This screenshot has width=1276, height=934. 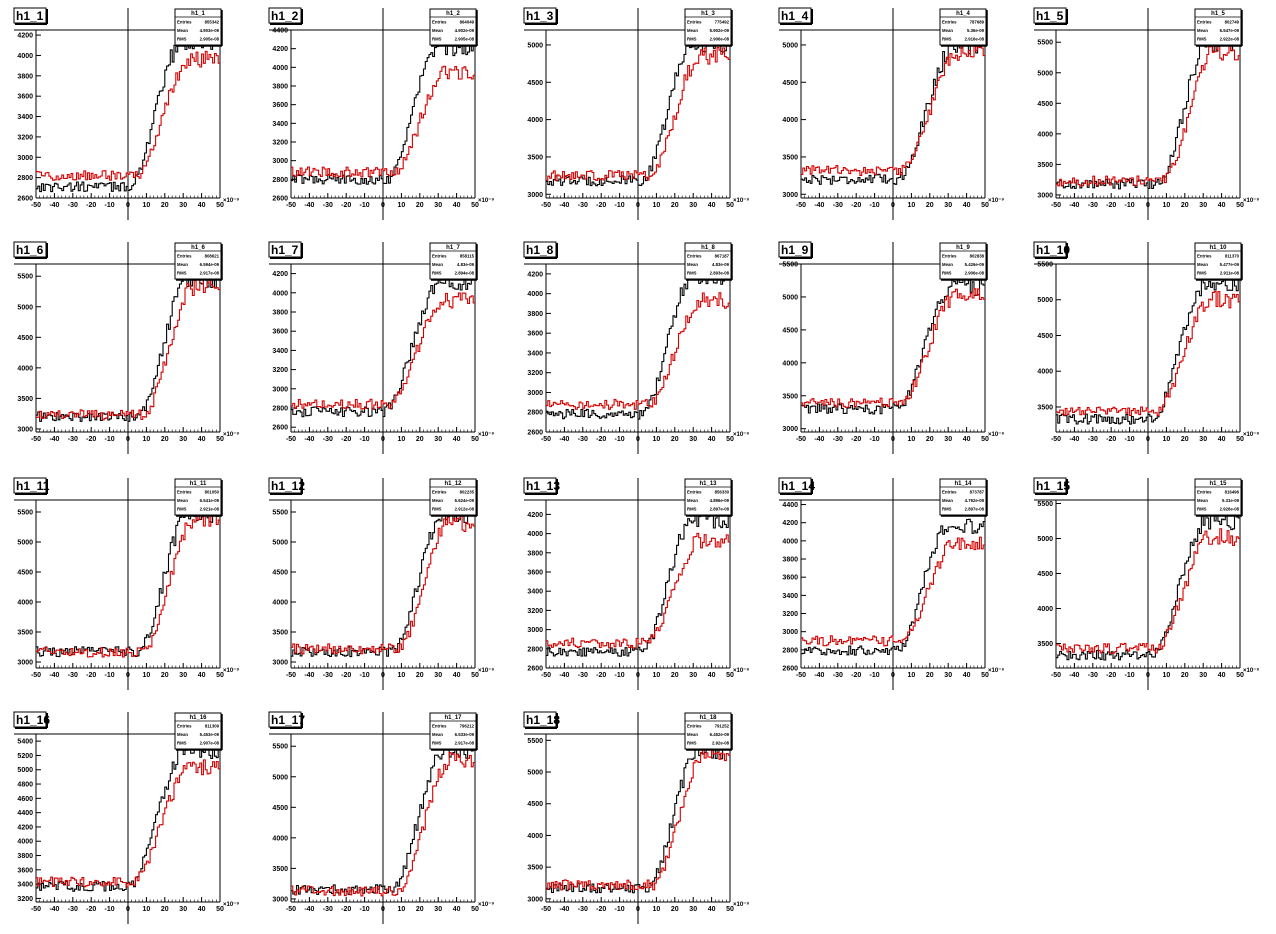 I want to click on stats-value: 2.917e-08, so click(x=465, y=743).